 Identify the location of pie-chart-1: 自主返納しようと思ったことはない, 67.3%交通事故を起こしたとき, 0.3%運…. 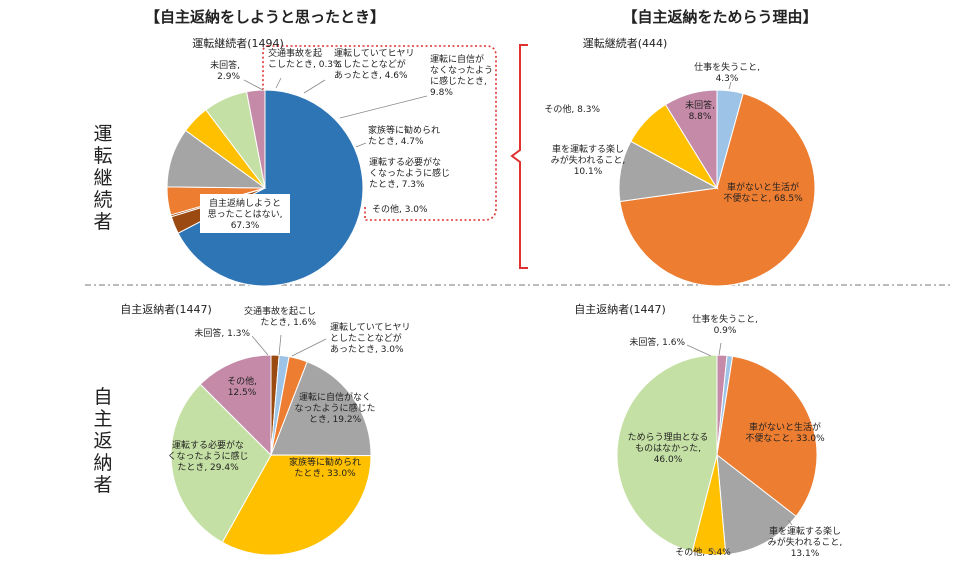
(329, 167).